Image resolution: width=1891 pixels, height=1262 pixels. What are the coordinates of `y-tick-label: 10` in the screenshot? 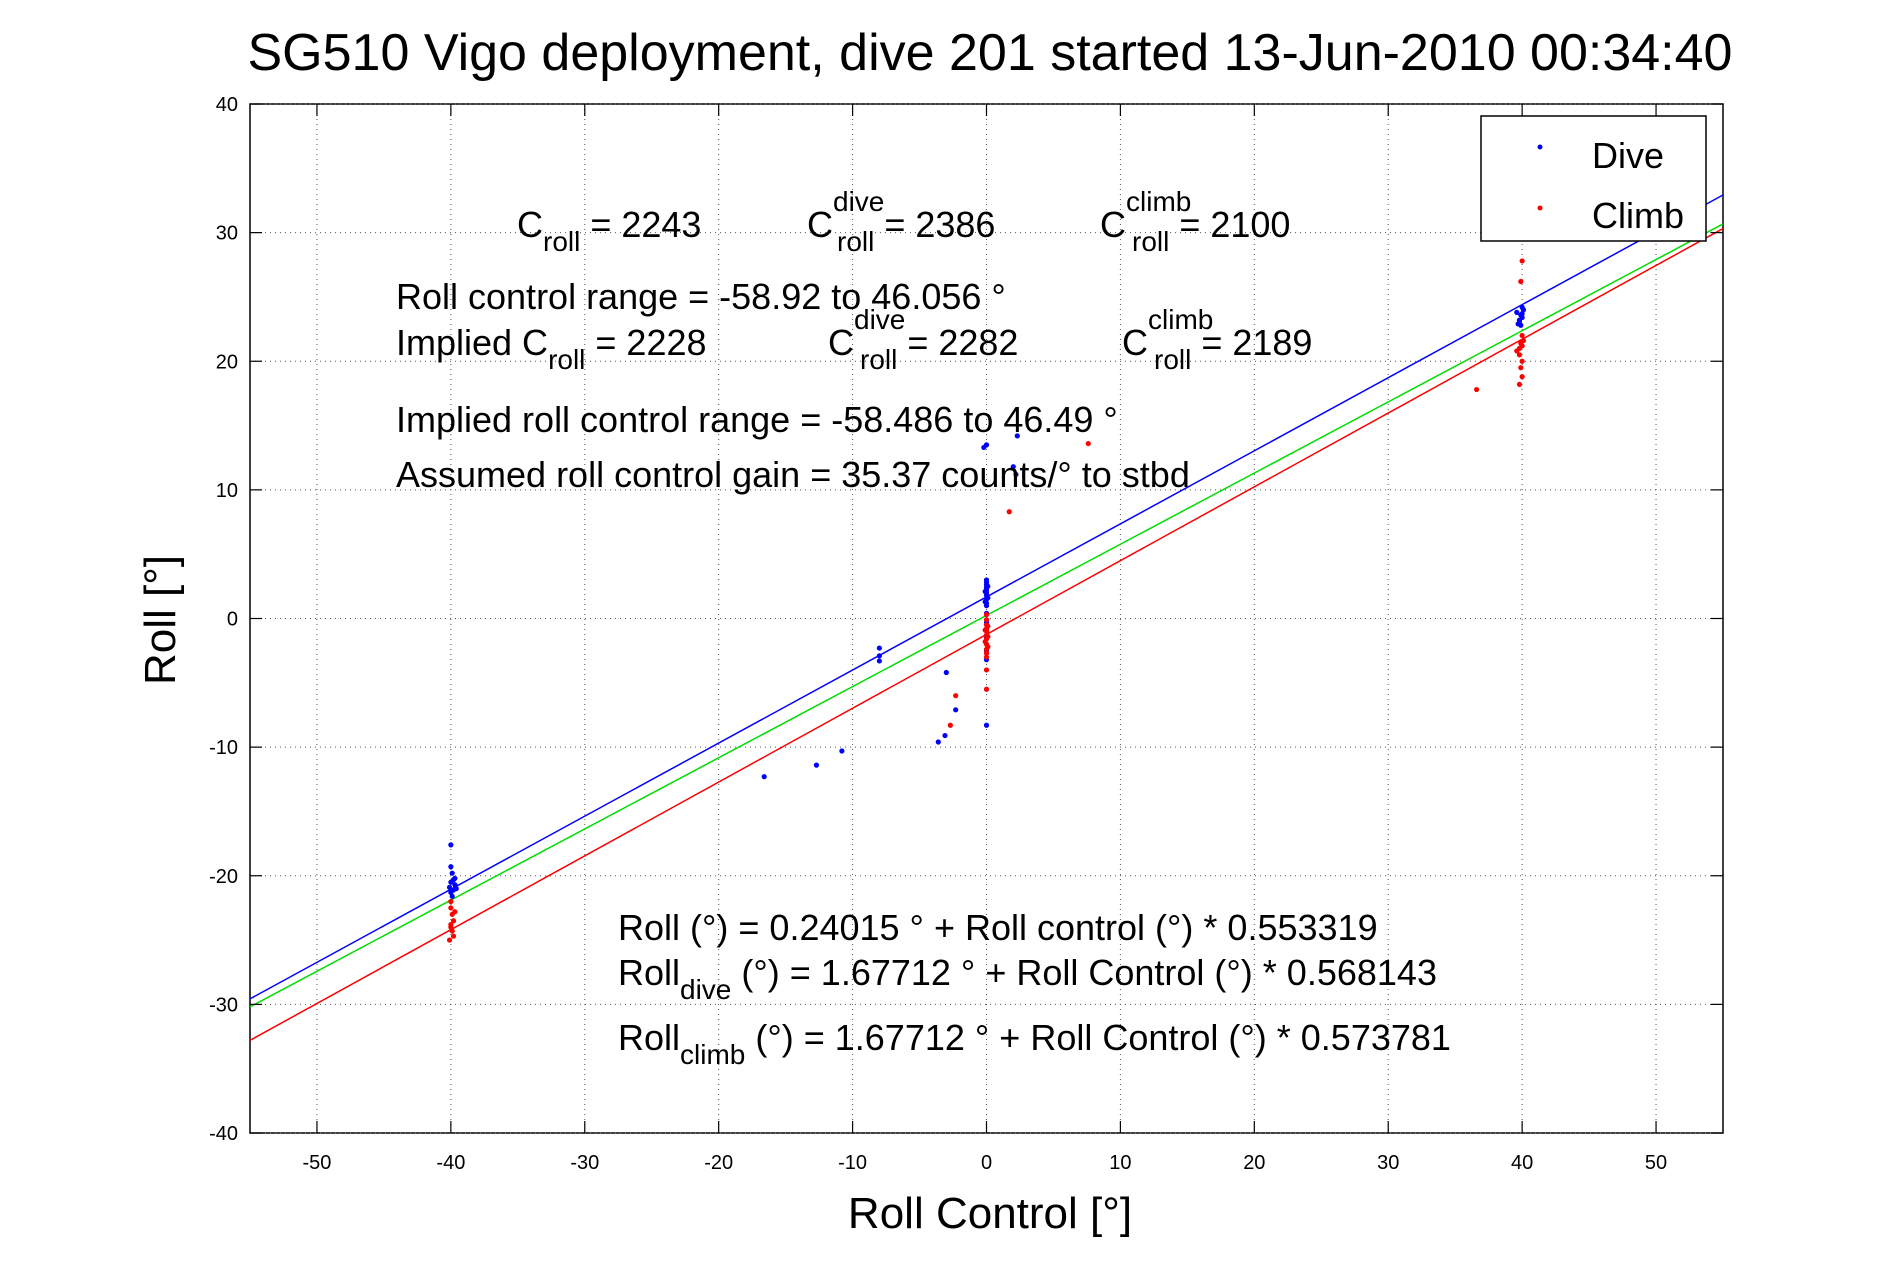 It's located at (227, 491).